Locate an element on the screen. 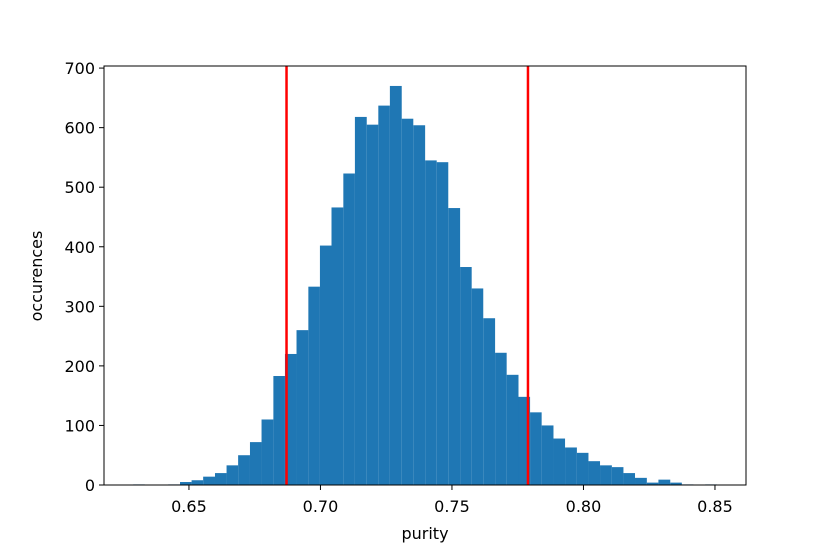 The height and width of the screenshot is (558, 830). y-axis-label: occurences is located at coordinates (36, 276).